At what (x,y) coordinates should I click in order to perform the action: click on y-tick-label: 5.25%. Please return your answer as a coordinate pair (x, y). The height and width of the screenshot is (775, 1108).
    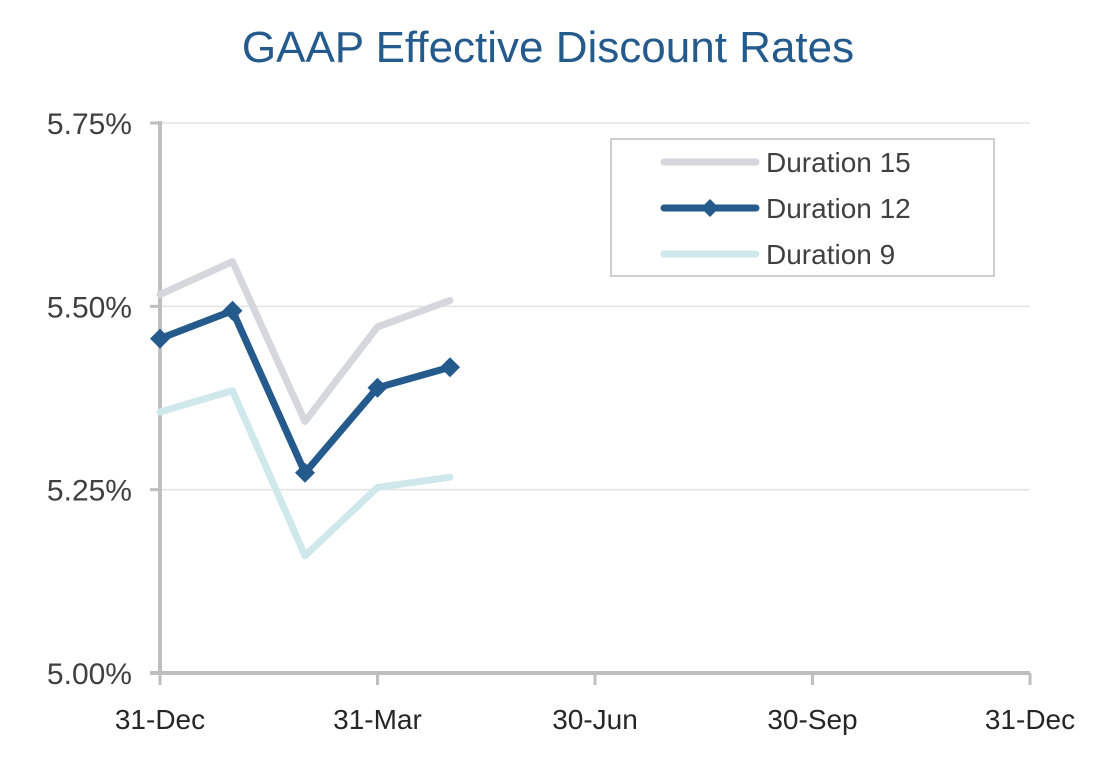
    Looking at the image, I should click on (89, 491).